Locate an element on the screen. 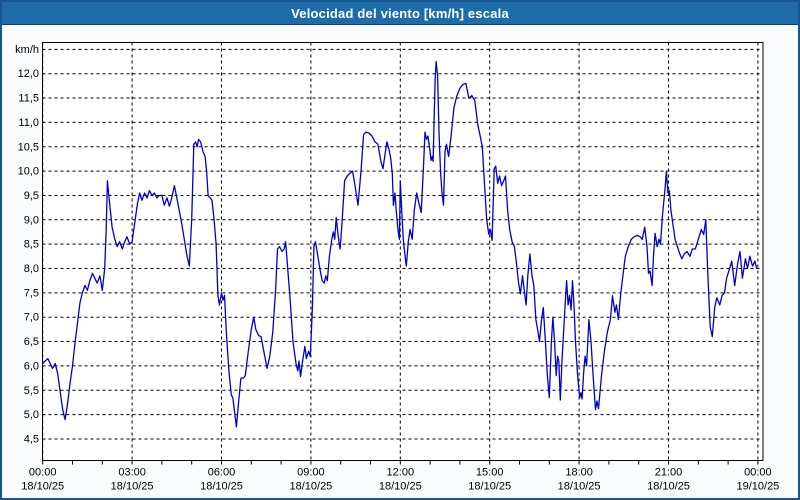 The image size is (800, 500). x-axis-date-label: 19/10/25 is located at coordinates (757, 487).